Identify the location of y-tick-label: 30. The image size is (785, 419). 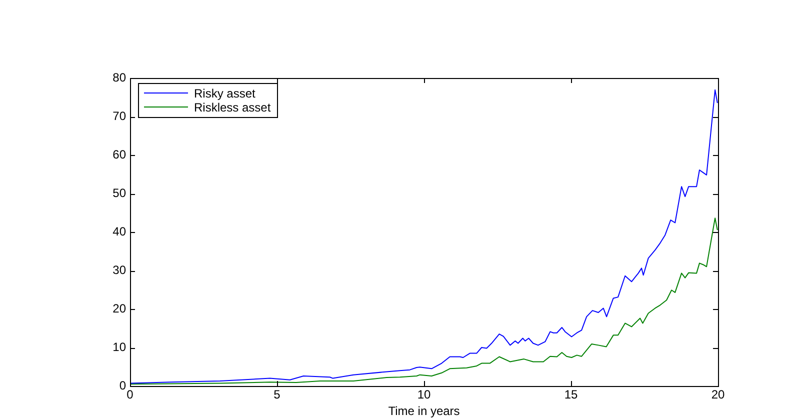
(119, 269).